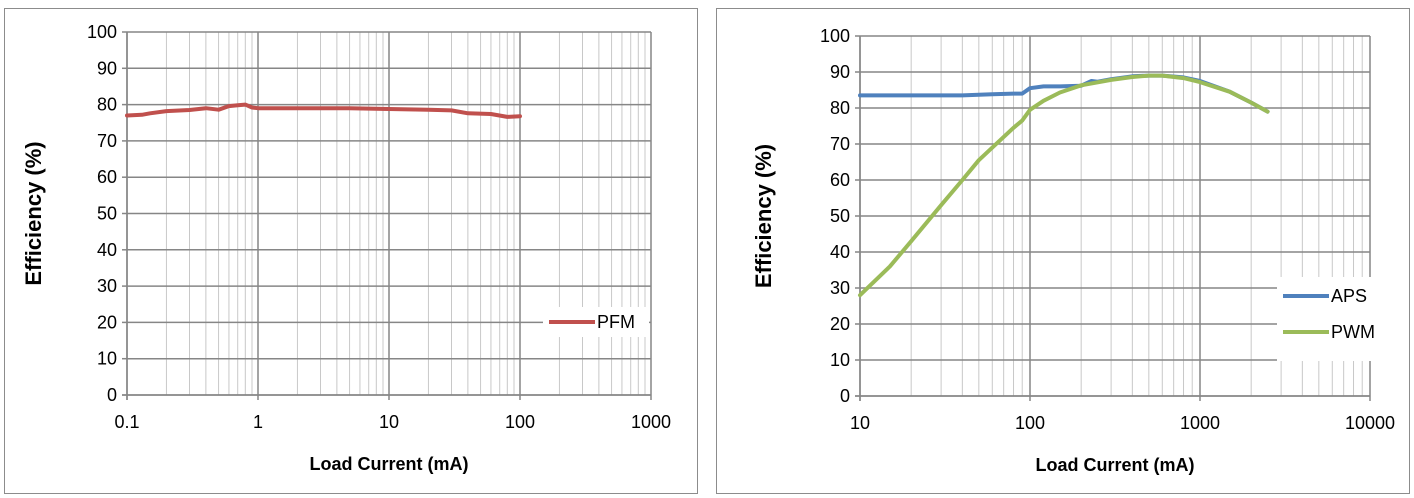 Image resolution: width=1414 pixels, height=498 pixels. What do you see at coordinates (616, 322) in the screenshot?
I see `legend-label-pfm: PFM` at bounding box center [616, 322].